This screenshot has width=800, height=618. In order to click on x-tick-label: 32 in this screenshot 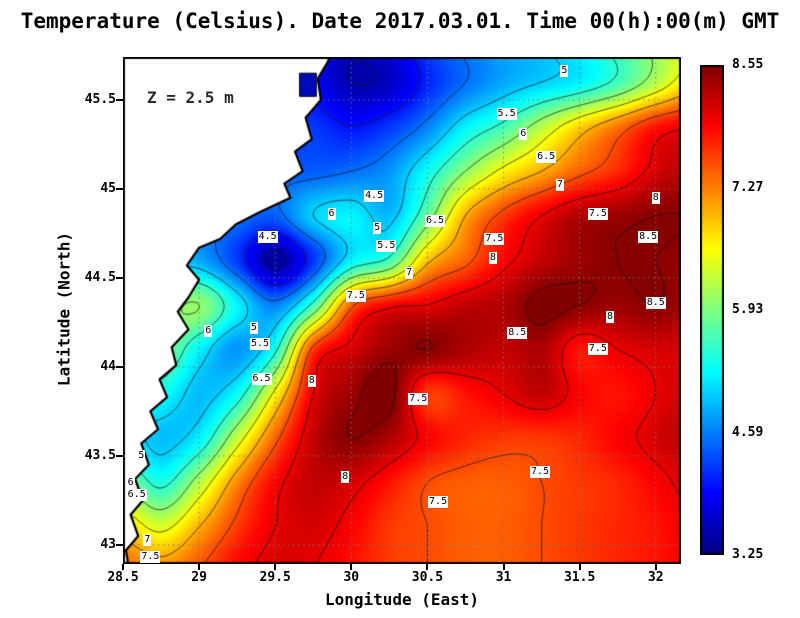, I will do `click(655, 577)`.